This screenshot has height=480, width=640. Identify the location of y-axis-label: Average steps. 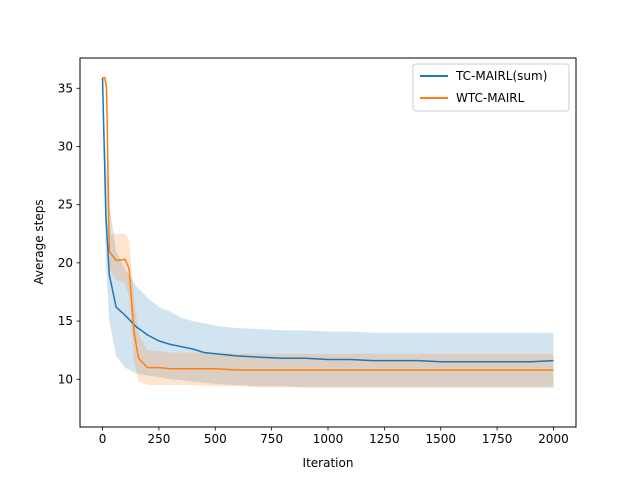
(39, 241).